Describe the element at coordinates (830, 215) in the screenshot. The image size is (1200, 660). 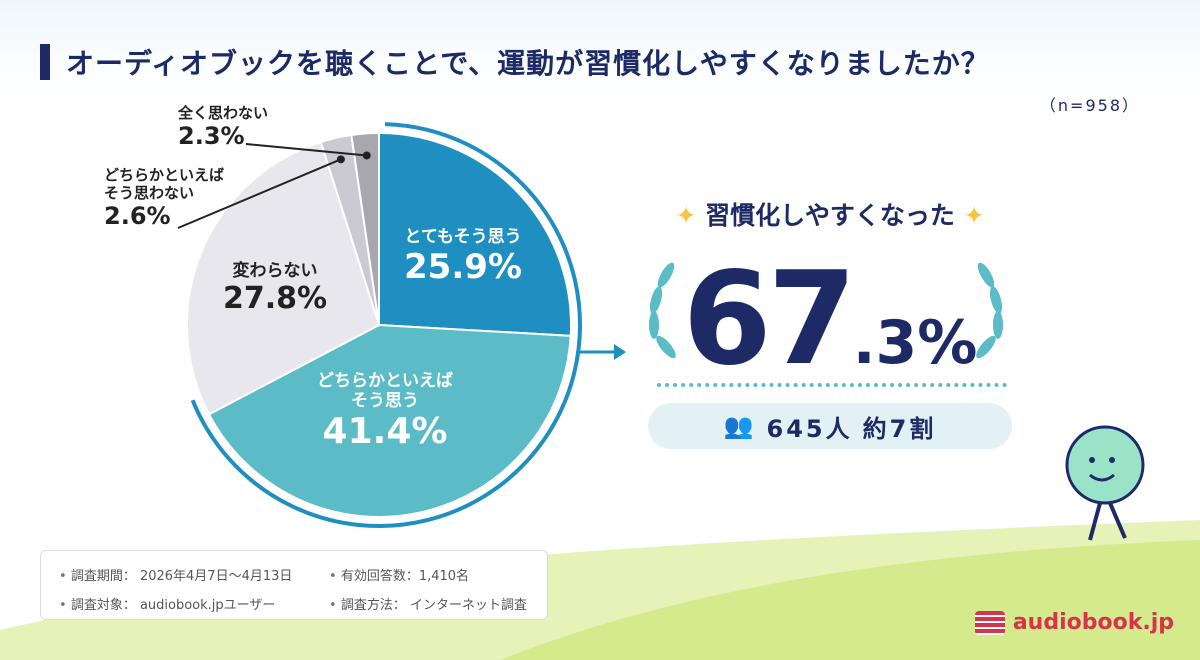
I see `hero-subtitle: ✦ 習慣化しやすくなった ✦` at that location.